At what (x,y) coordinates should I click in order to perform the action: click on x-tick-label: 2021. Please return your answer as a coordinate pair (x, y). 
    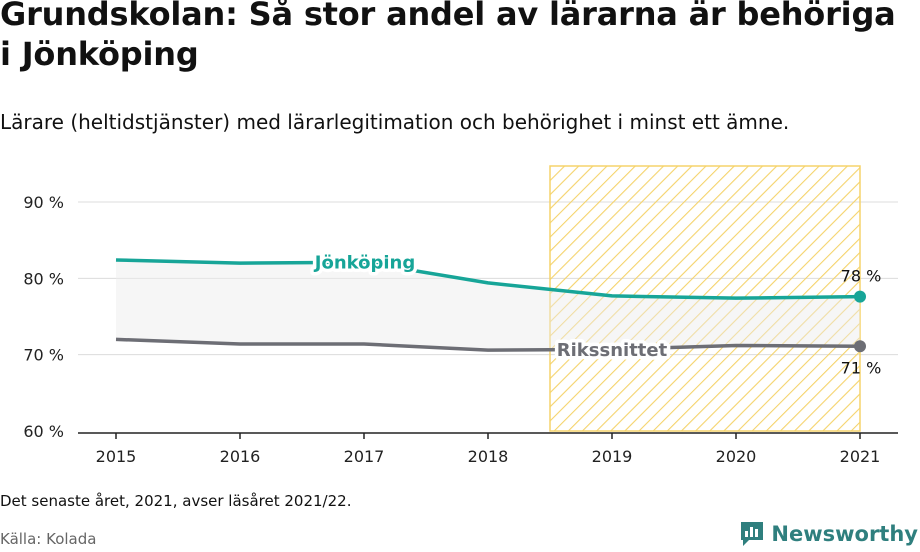
    Looking at the image, I should click on (860, 456).